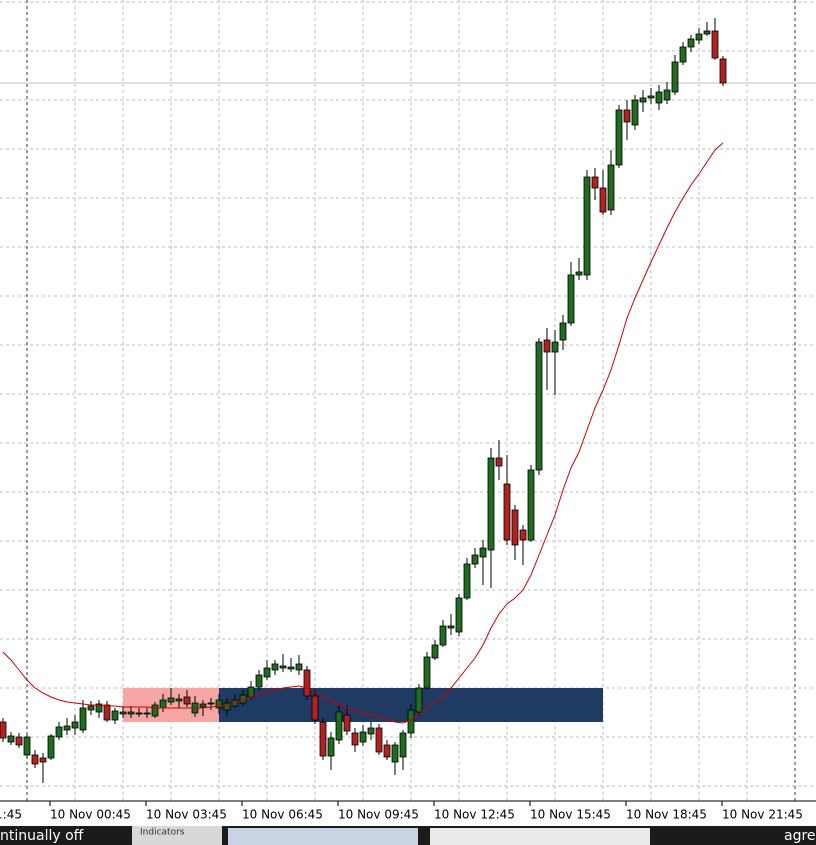  Describe the element at coordinates (162, 833) in the screenshot. I see `tab-label: Indicators` at that location.